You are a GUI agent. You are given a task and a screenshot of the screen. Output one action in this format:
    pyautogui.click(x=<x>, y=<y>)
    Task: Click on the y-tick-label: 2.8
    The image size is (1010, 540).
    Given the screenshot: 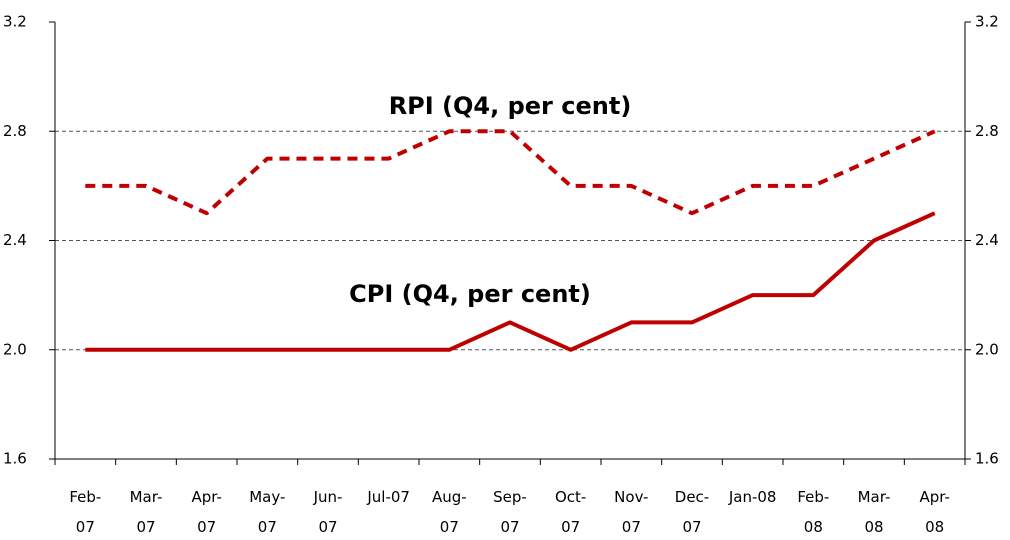 What is the action you would take?
    pyautogui.click(x=15, y=131)
    